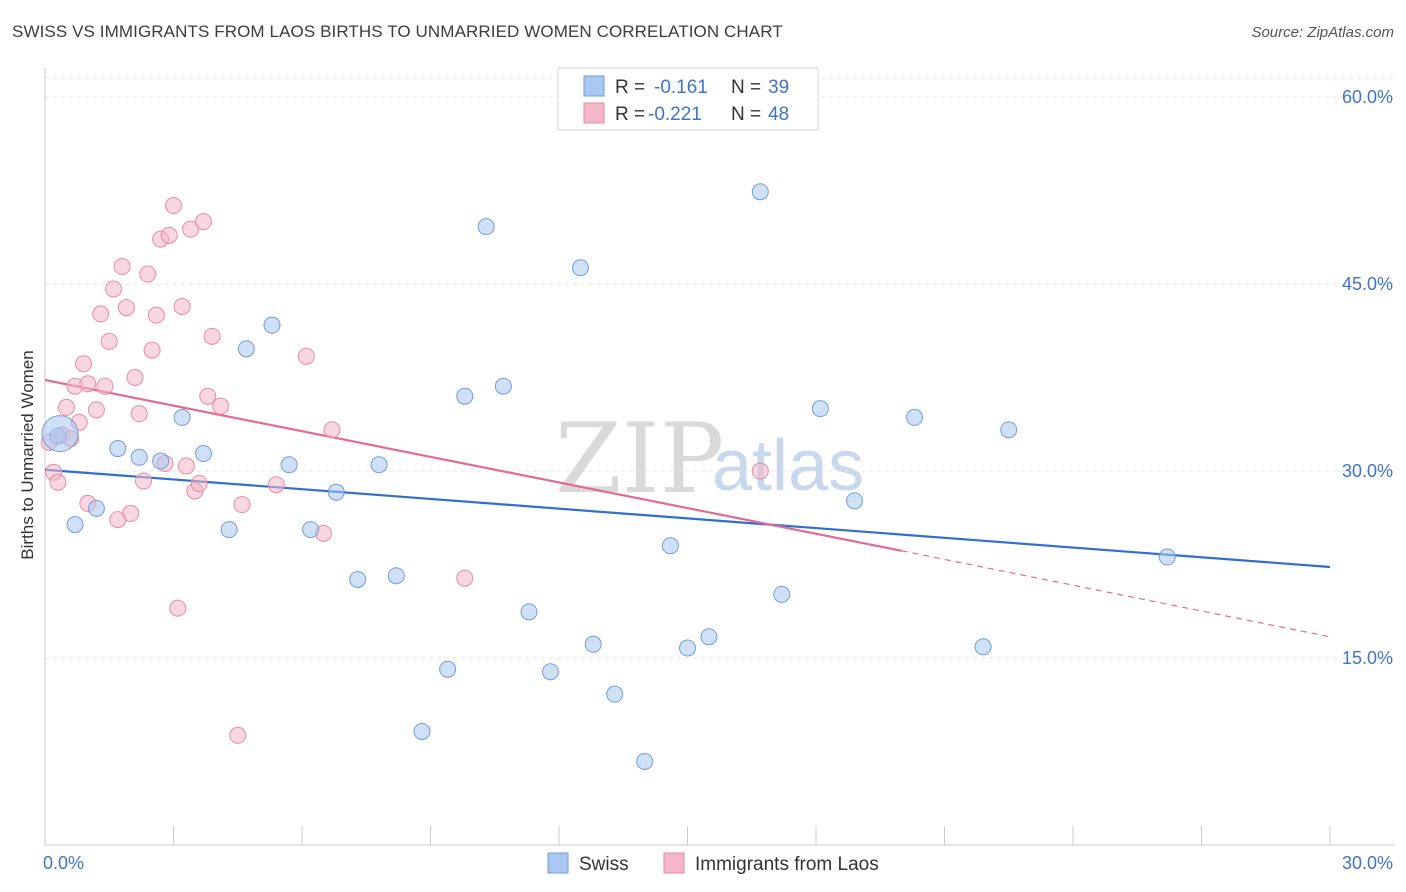  Describe the element at coordinates (63, 863) in the screenshot. I see `x-tick-label: 0.0%` at that location.